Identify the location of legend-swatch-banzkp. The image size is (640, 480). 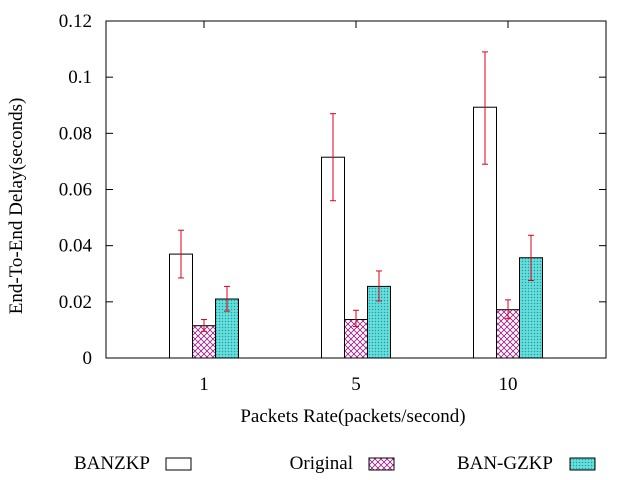
(178, 464).